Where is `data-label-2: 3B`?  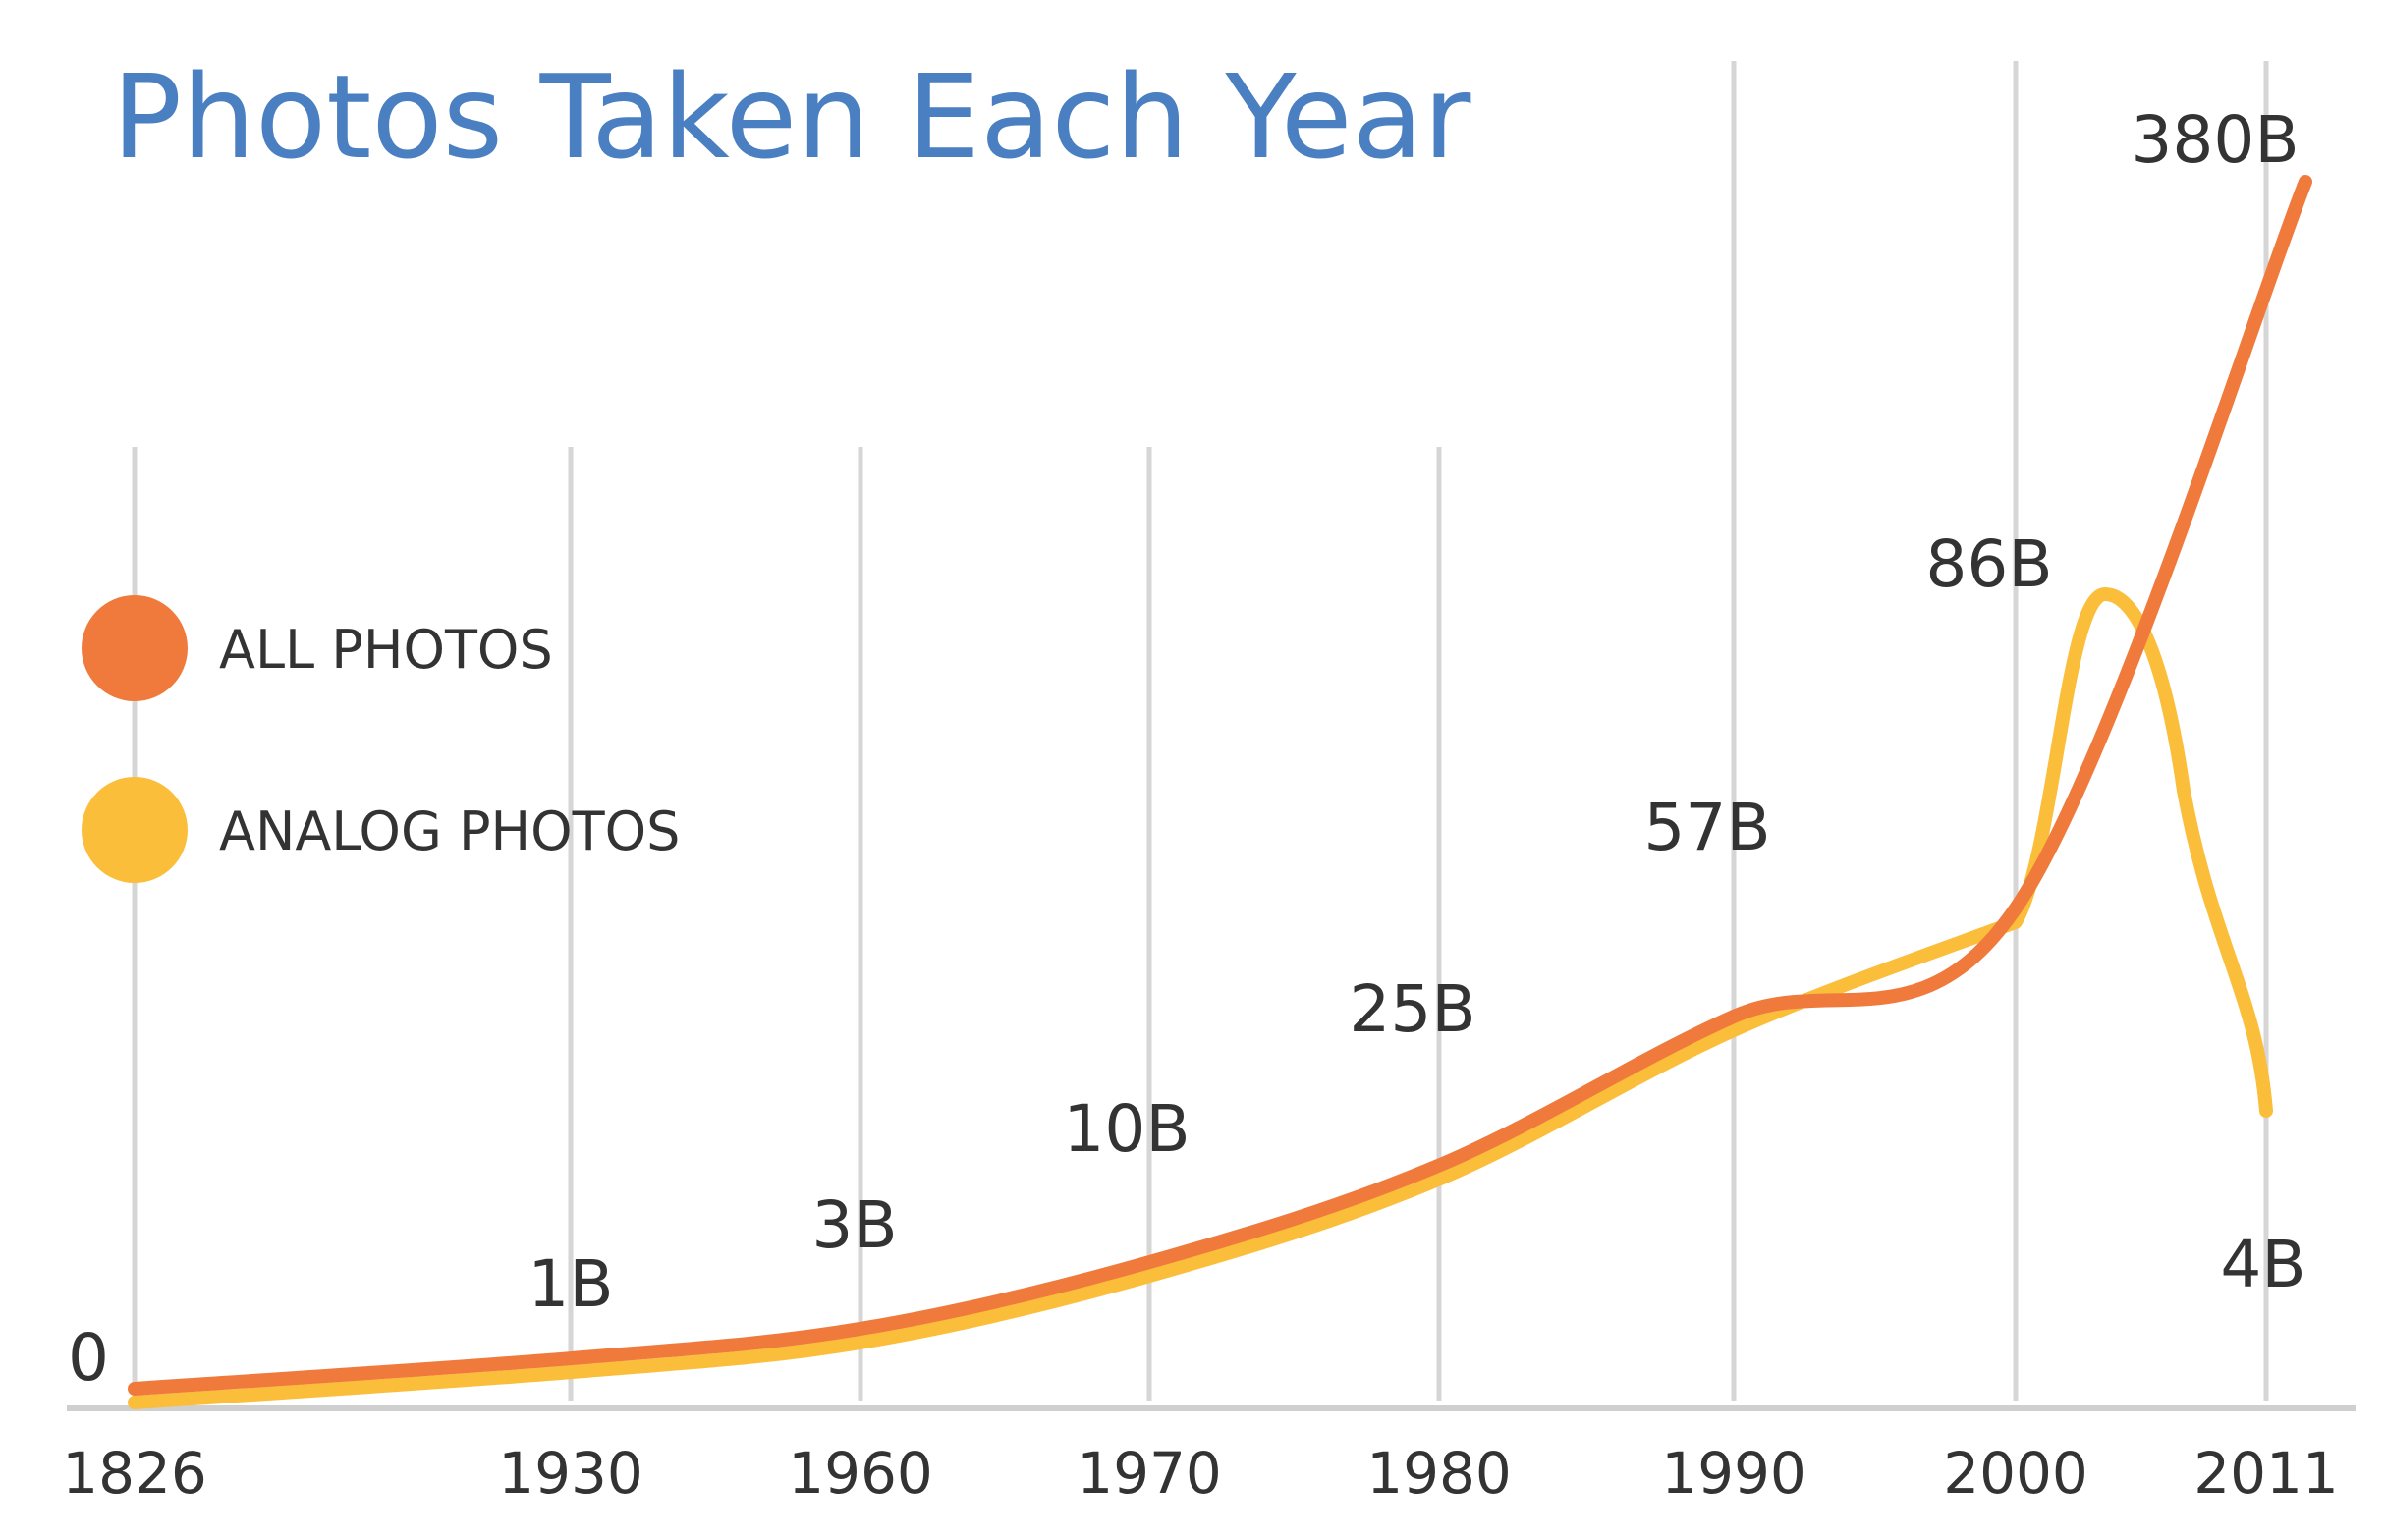 data-label-2: 3B is located at coordinates (854, 1225).